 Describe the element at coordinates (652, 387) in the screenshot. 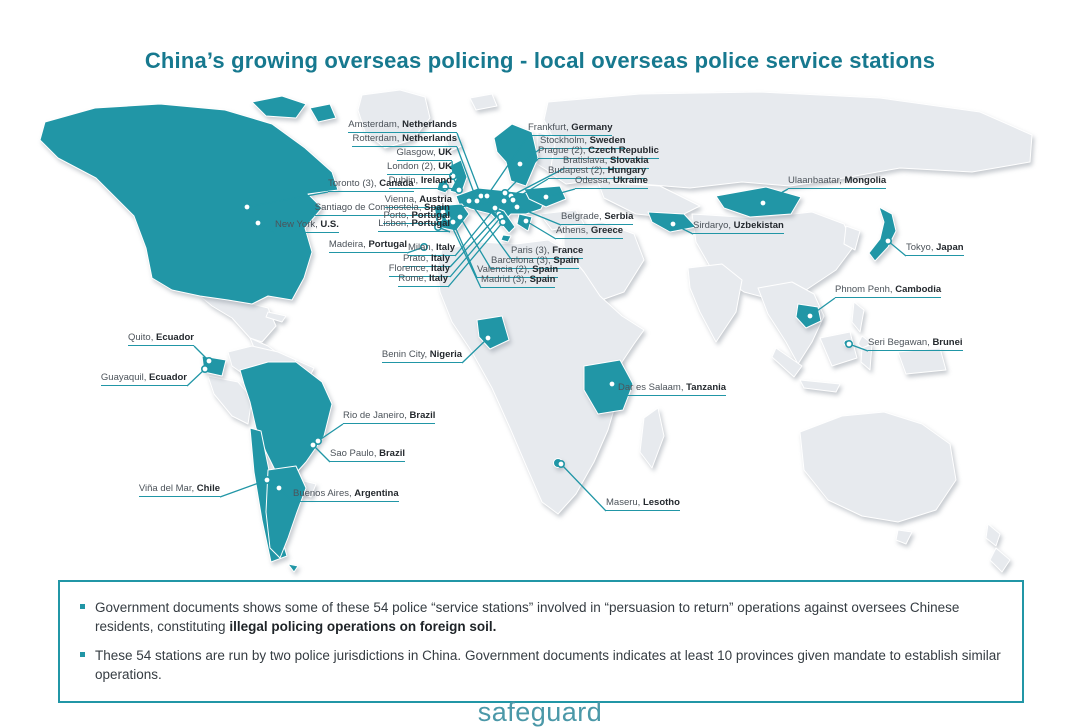

I see `label-city: Dar es Salaam,` at that location.